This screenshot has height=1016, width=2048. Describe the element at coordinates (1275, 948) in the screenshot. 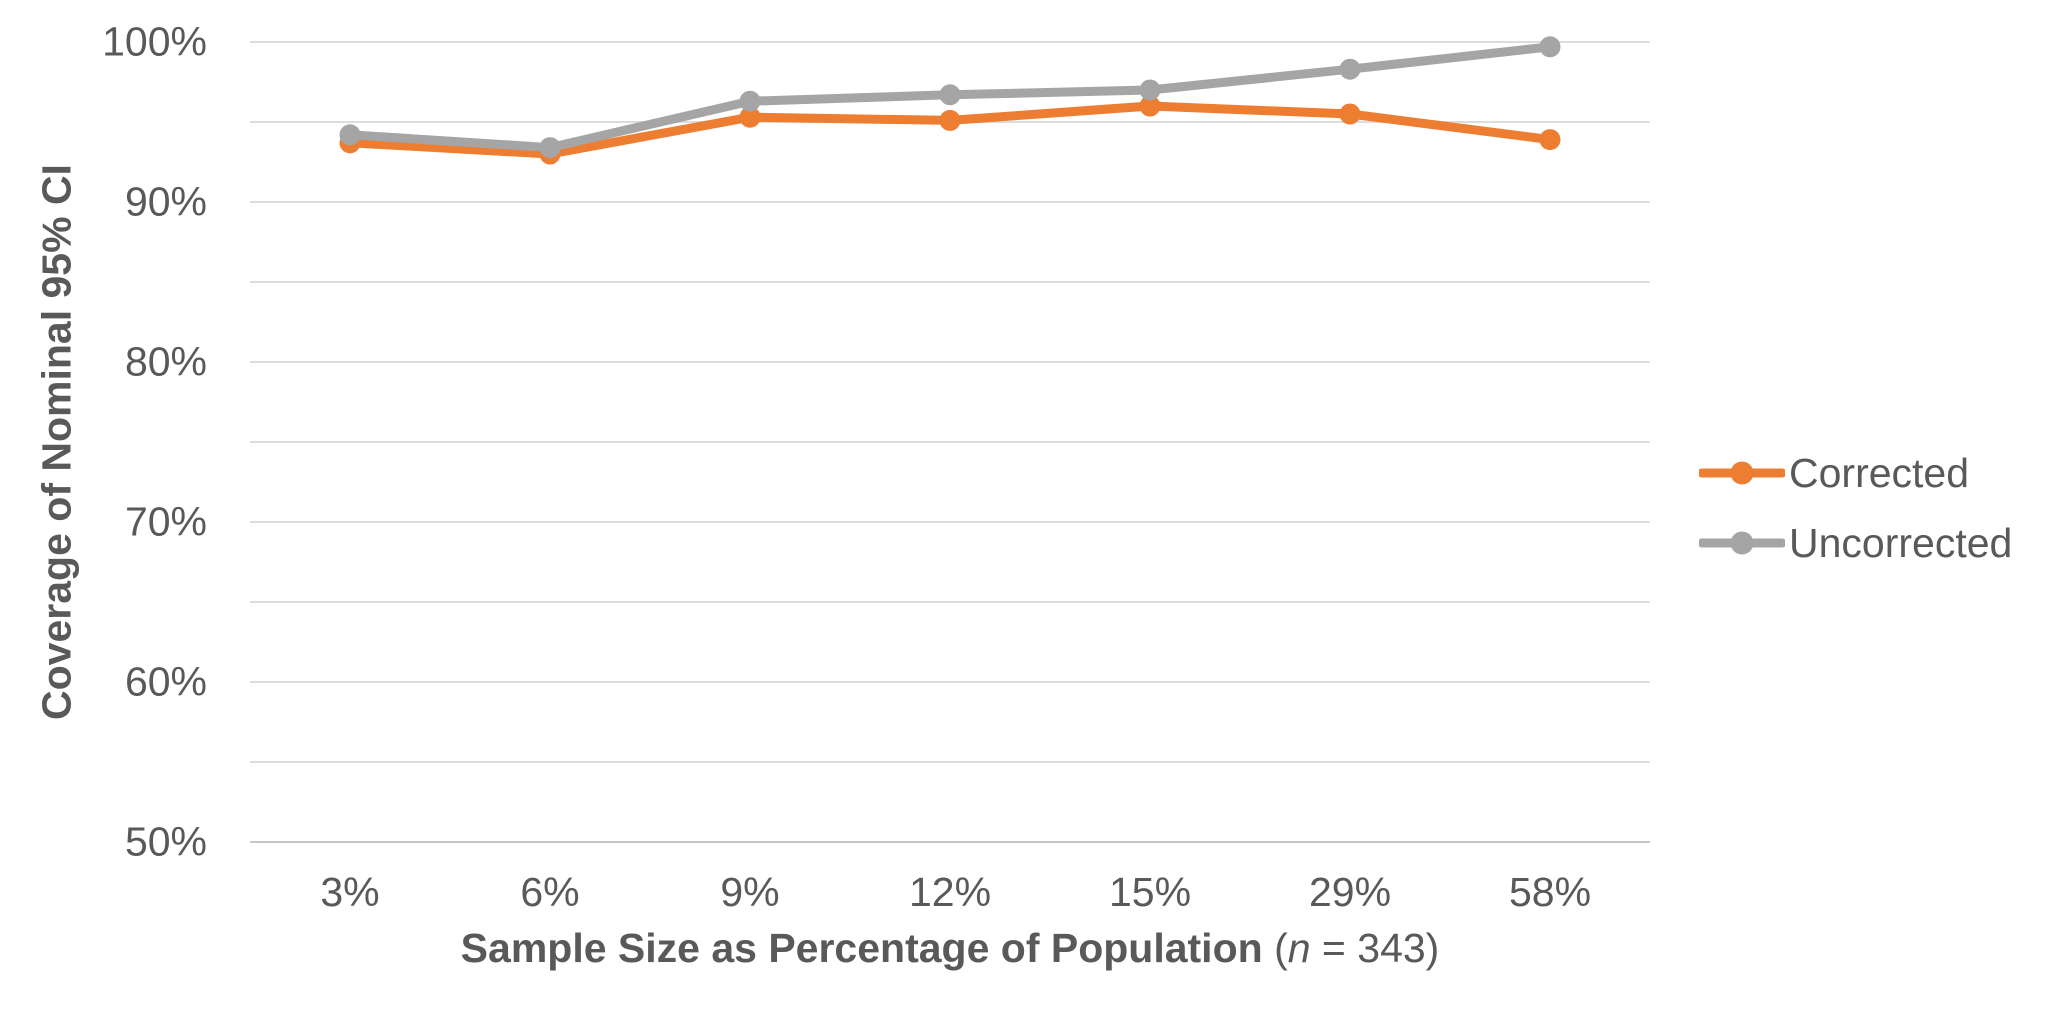

I see `x-axis-title-paren-open: (` at that location.